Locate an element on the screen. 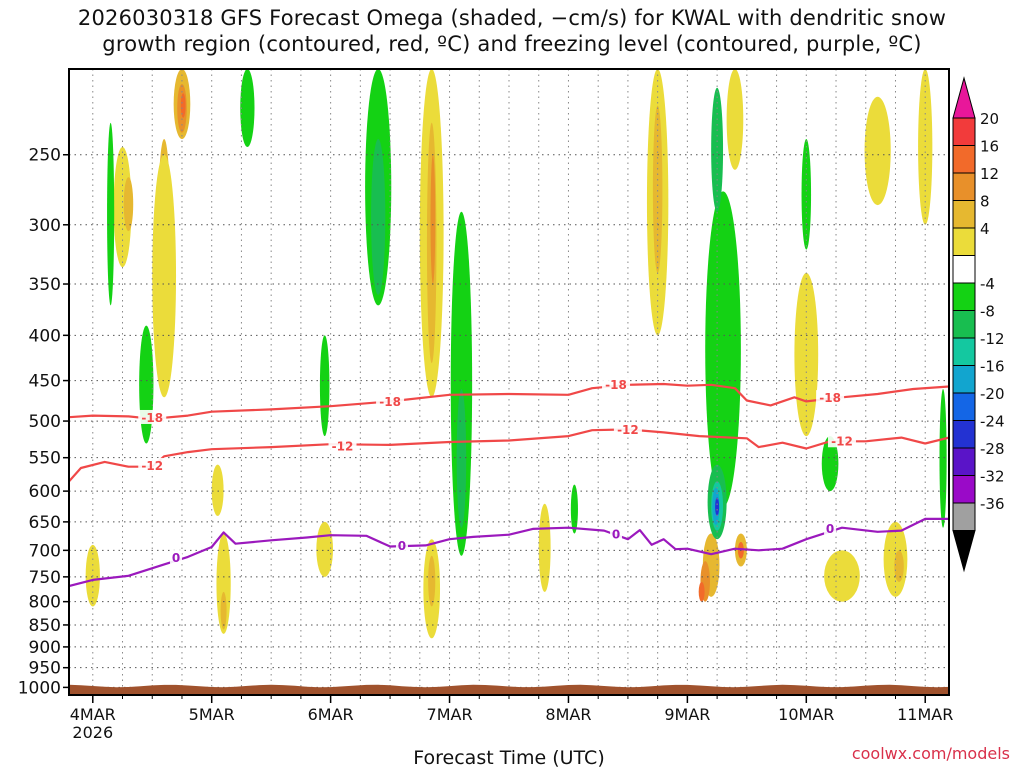 The height and width of the screenshot is (768, 1024). credit-text: coolwx.com/models is located at coordinates (930, 753).